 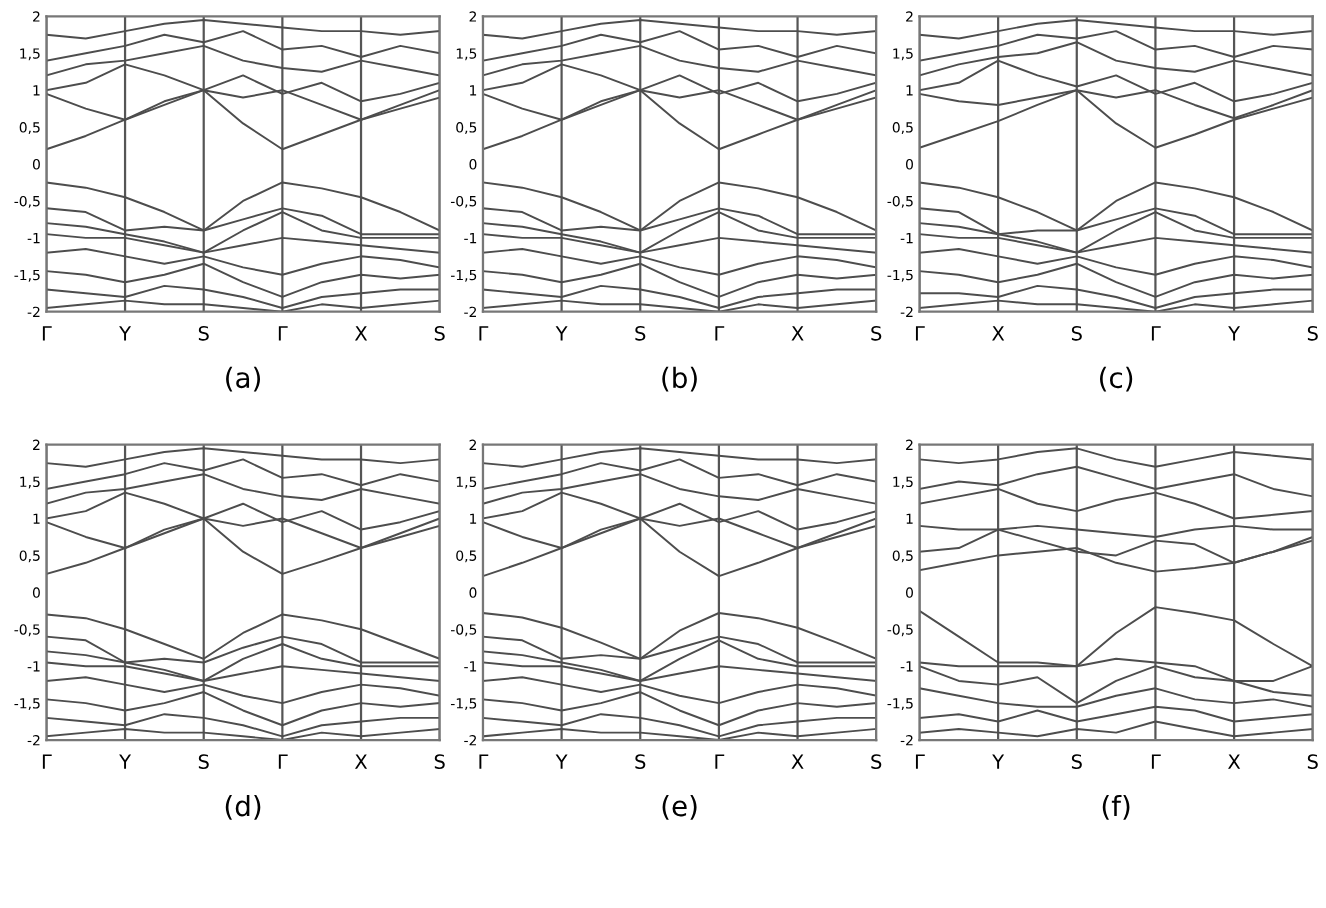 I want to click on x-axis-title: (e), so click(x=679, y=807).